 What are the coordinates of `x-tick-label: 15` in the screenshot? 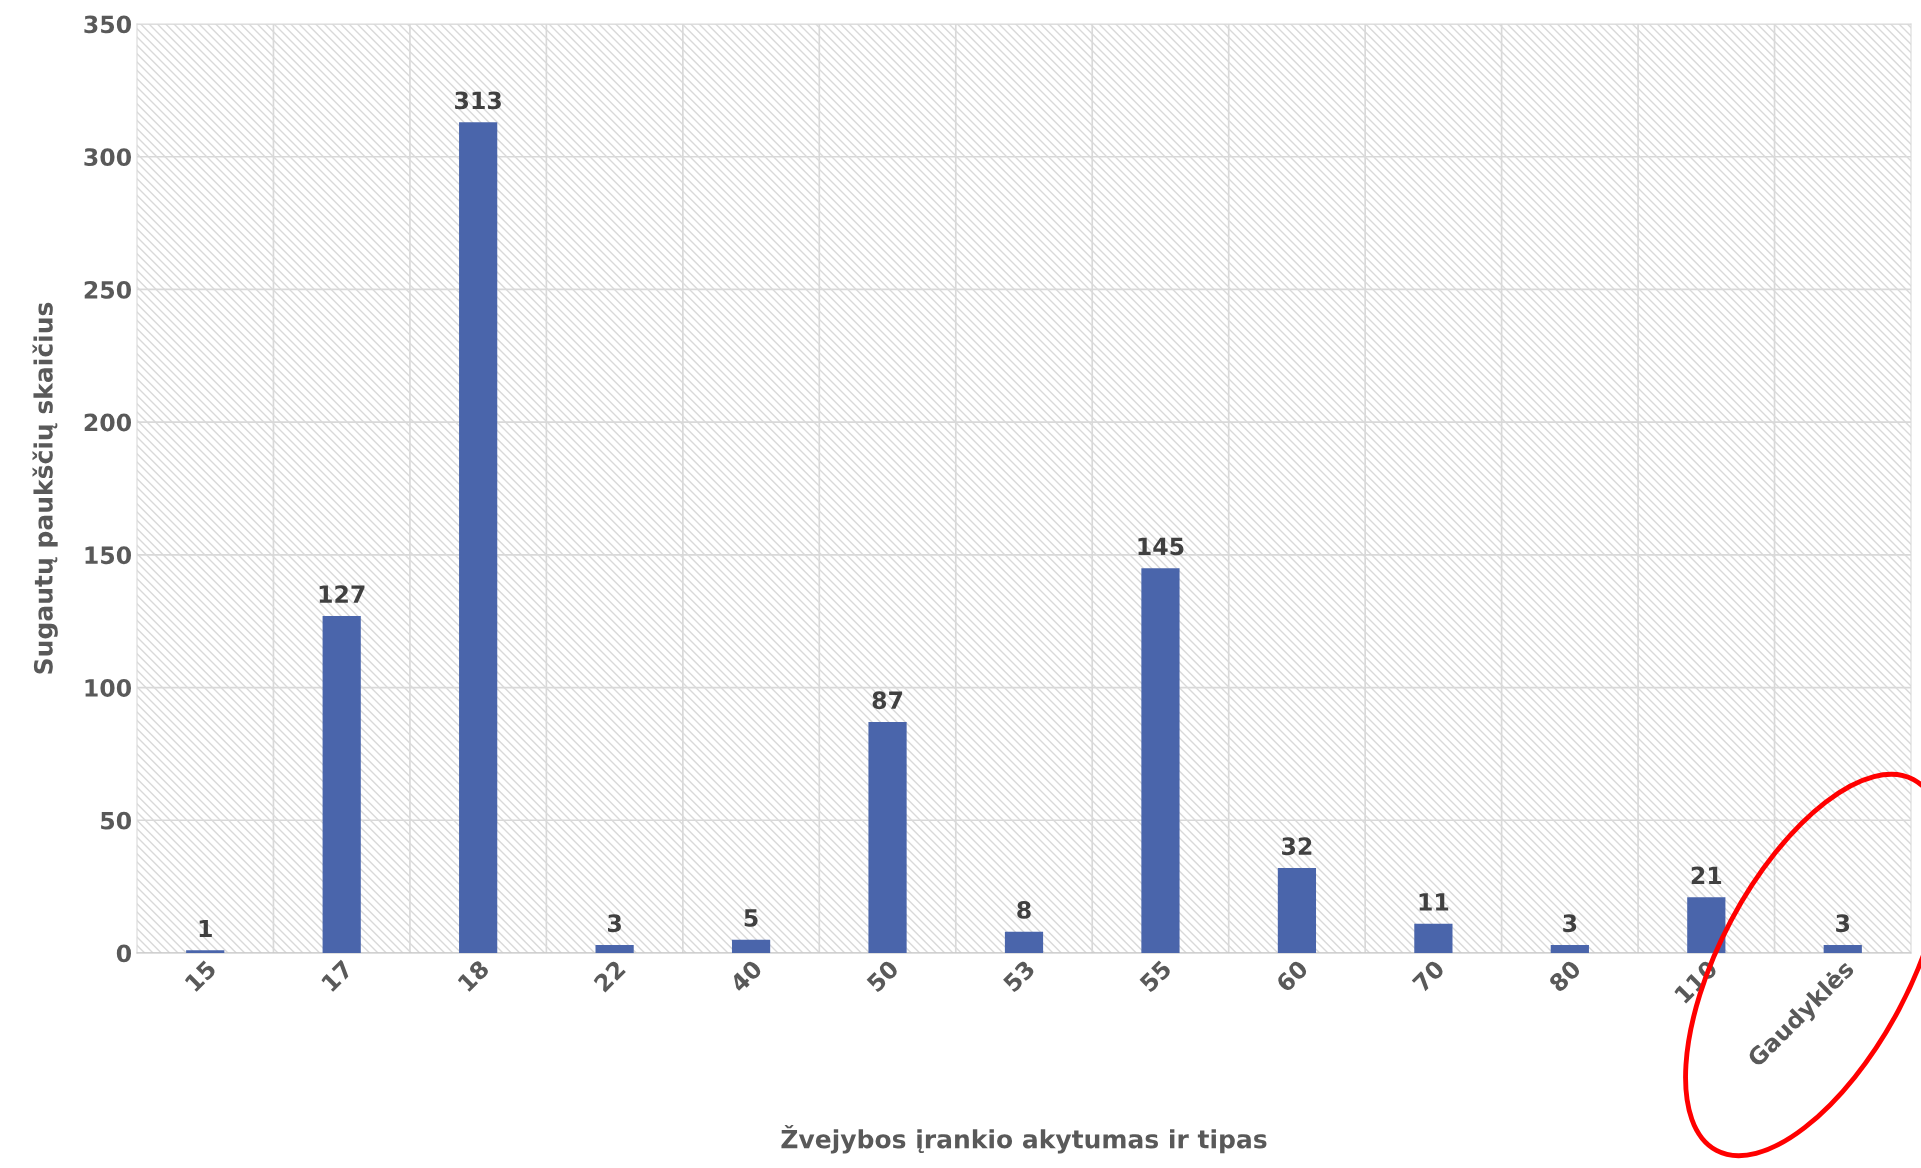 It's located at (200, 976).